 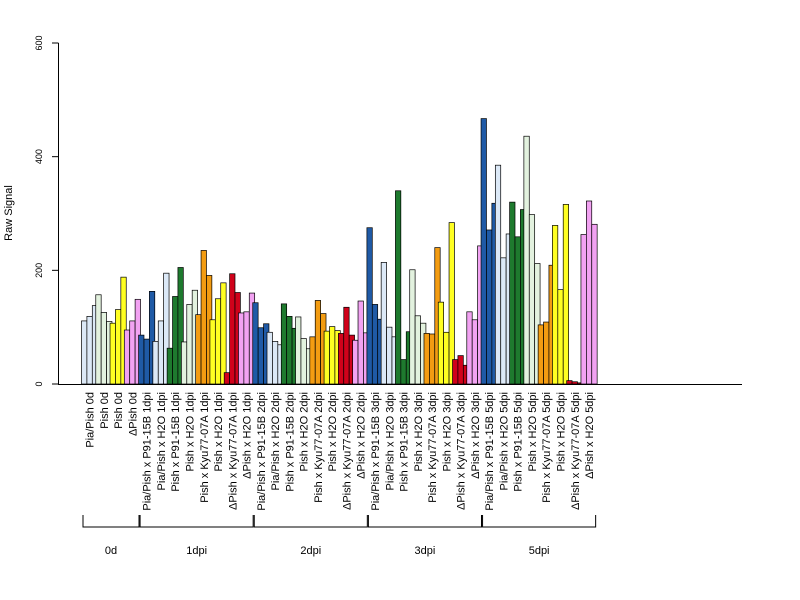 I want to click on x-tick-label: ΔPish x Kyu77-07A 1dpi, so click(x=233, y=451).